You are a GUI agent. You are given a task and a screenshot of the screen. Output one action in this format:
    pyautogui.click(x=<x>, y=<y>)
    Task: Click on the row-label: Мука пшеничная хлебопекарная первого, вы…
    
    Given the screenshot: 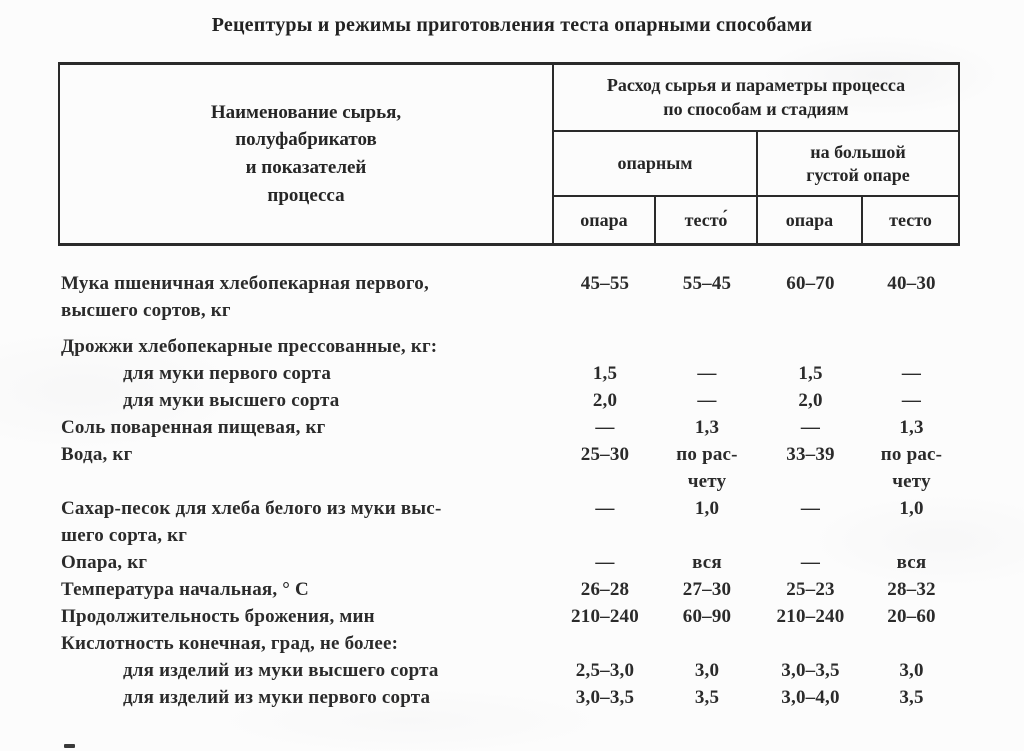 What is the action you would take?
    pyautogui.click(x=245, y=297)
    